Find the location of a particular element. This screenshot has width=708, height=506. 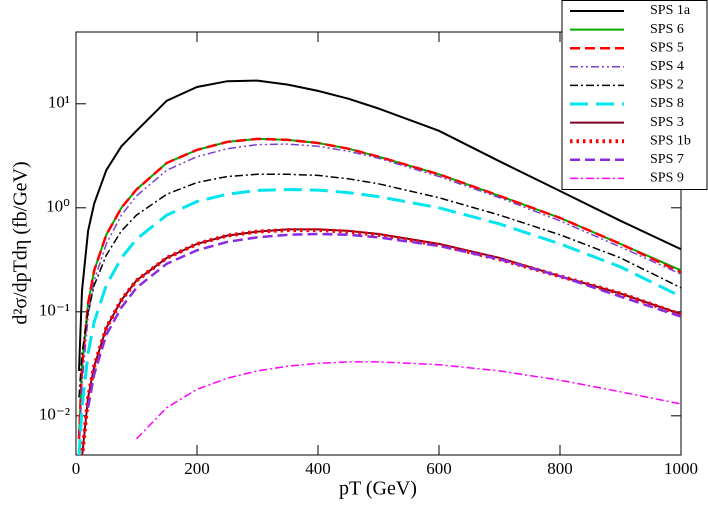

legend-label: SPS 3 is located at coordinates (667, 122).